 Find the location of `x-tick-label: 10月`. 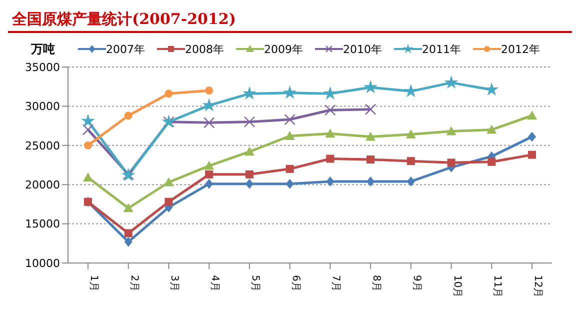

x-tick-label: 10月 is located at coordinates (456, 286).